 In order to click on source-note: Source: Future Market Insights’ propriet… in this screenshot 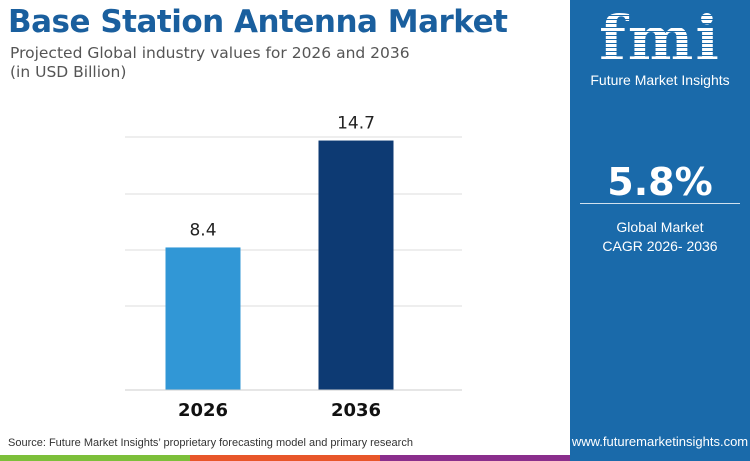, I will do `click(210, 443)`.